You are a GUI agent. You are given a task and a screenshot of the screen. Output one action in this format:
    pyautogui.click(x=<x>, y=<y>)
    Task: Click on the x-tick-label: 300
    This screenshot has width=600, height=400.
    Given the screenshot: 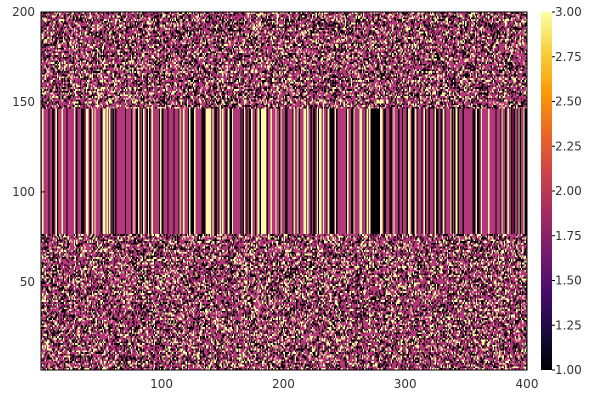 What is the action you would take?
    pyautogui.click(x=405, y=384)
    